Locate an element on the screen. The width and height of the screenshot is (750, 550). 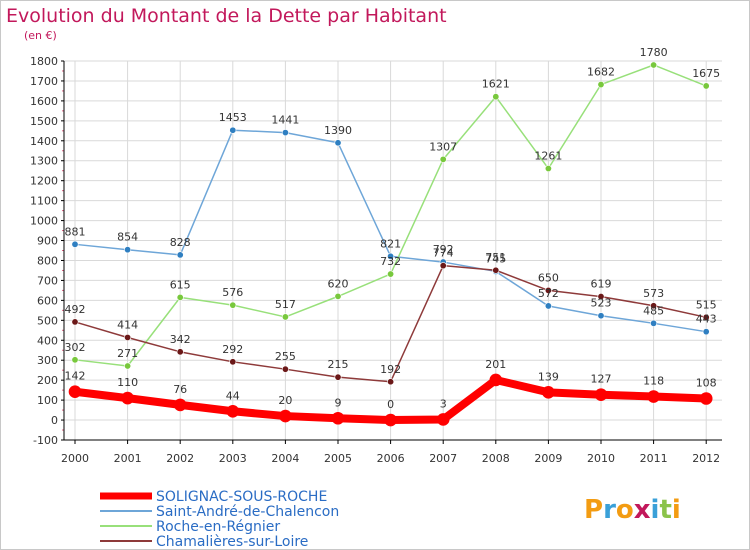
x-tick-label: 2007 is located at coordinates (443, 458).